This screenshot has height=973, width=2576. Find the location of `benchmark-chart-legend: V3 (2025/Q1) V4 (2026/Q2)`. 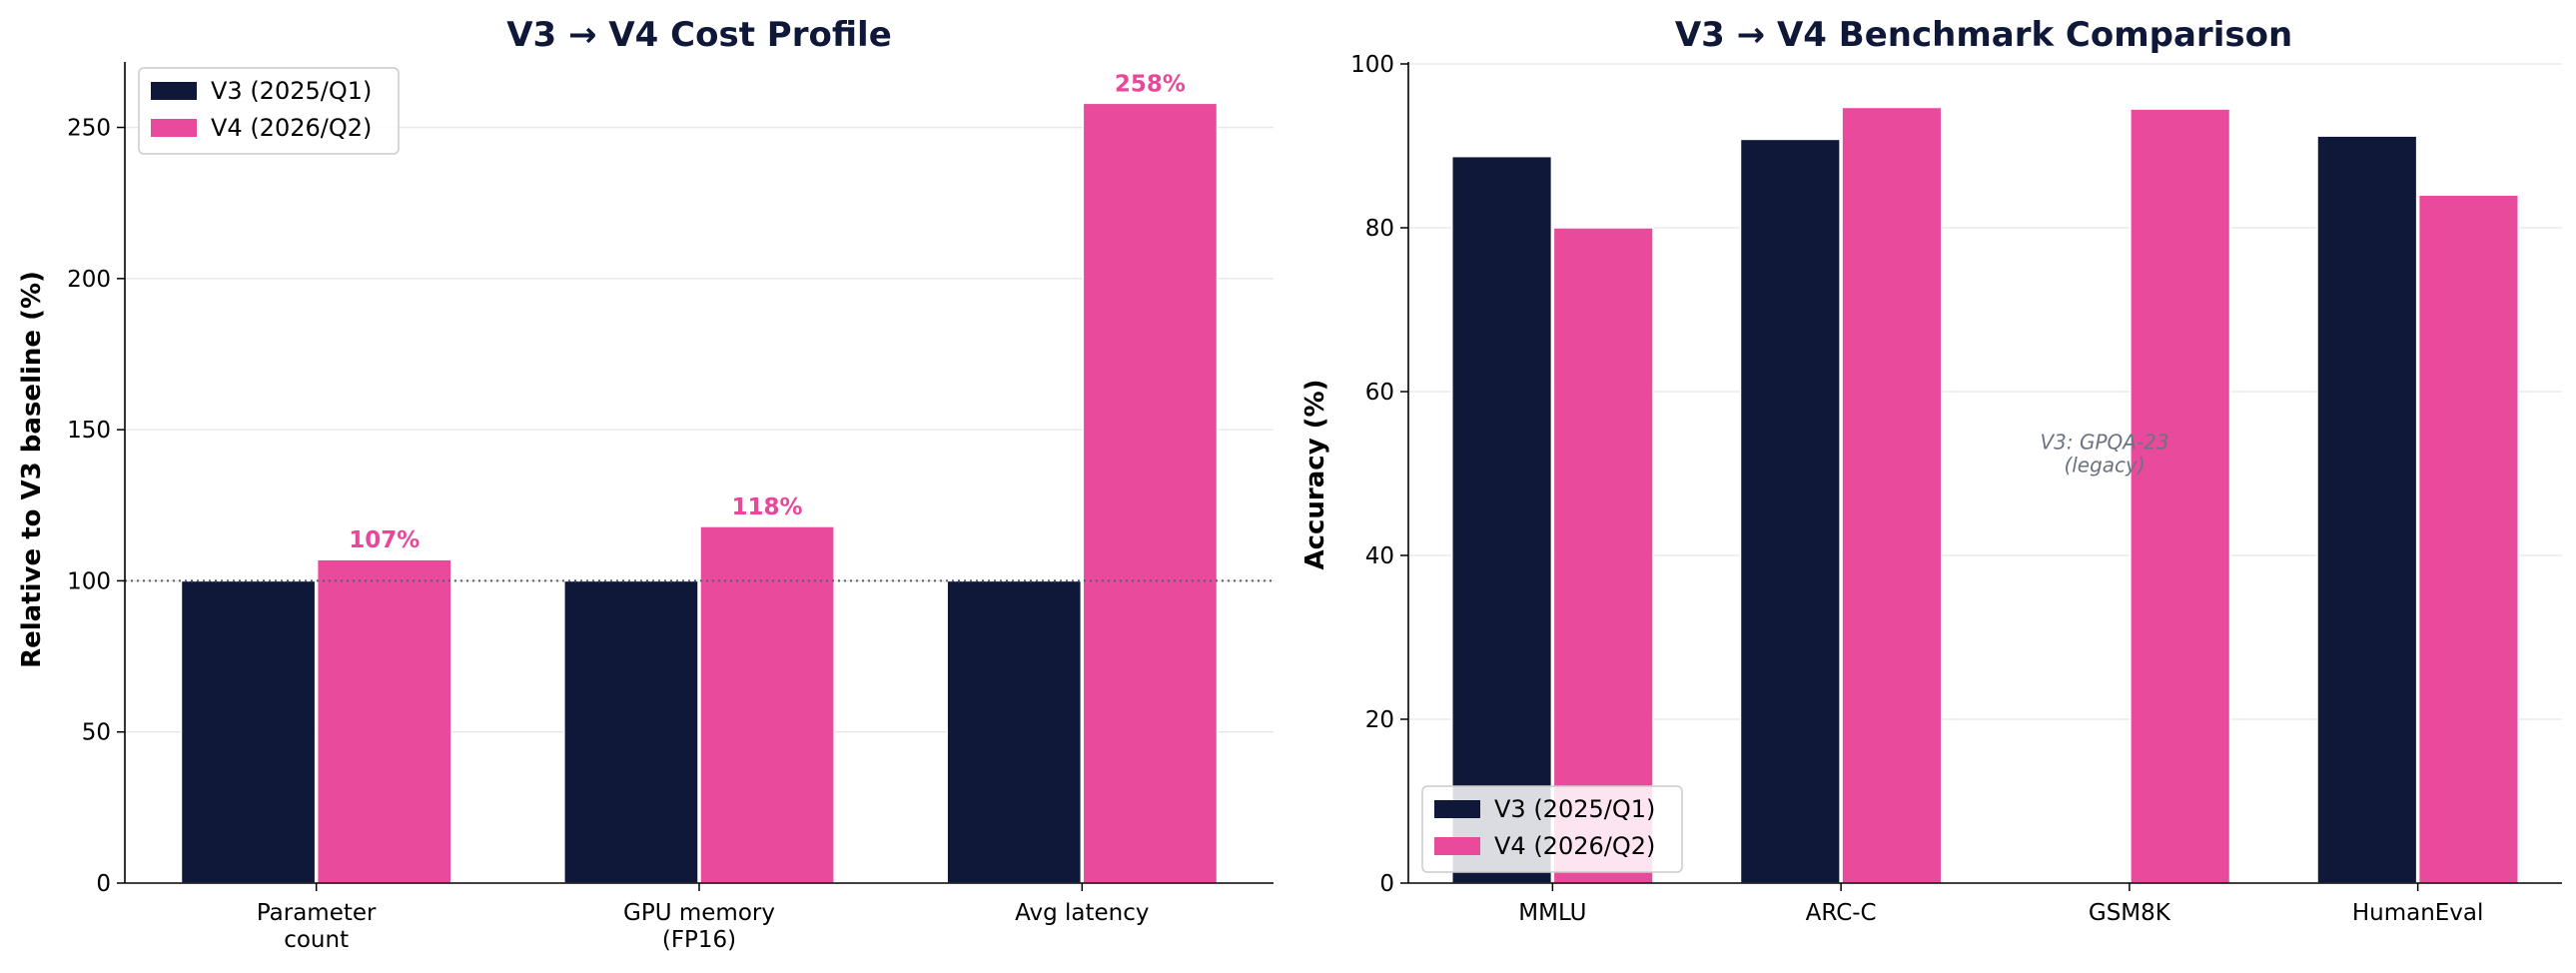

benchmark-chart-legend: V3 (2025/Q1) V4 (2026/Q2) is located at coordinates (1552, 829).